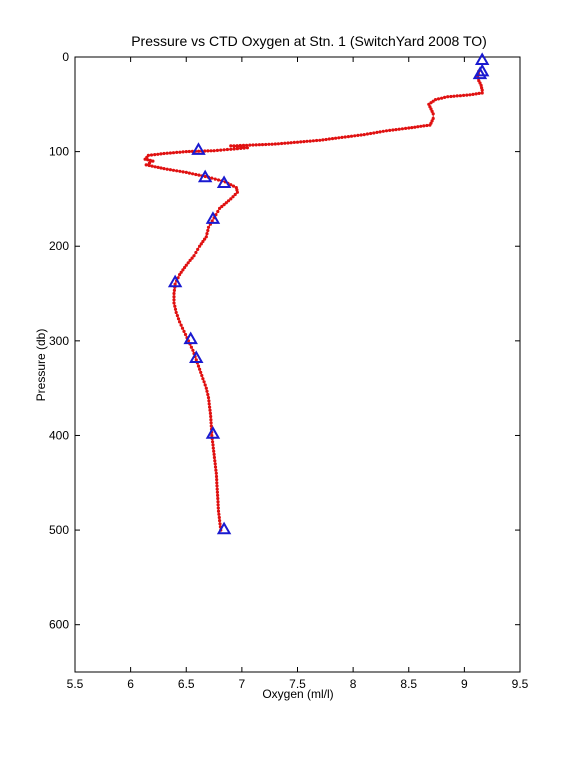 The height and width of the screenshot is (757, 577). I want to click on y-tick-label: 600, so click(59, 625).